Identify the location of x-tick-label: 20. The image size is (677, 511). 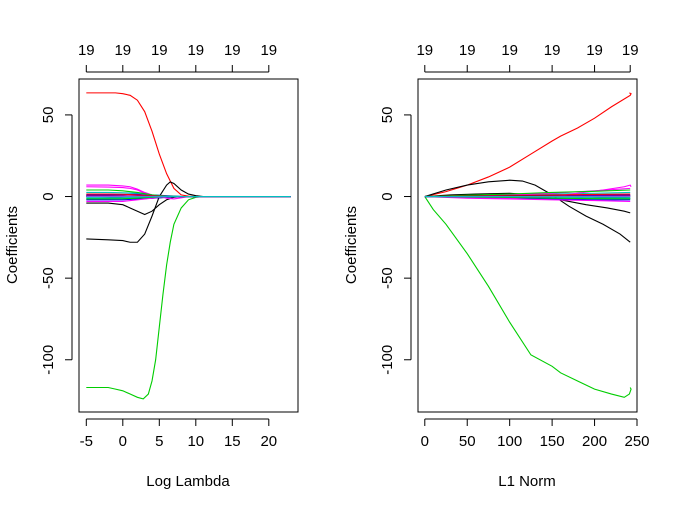
(268, 441).